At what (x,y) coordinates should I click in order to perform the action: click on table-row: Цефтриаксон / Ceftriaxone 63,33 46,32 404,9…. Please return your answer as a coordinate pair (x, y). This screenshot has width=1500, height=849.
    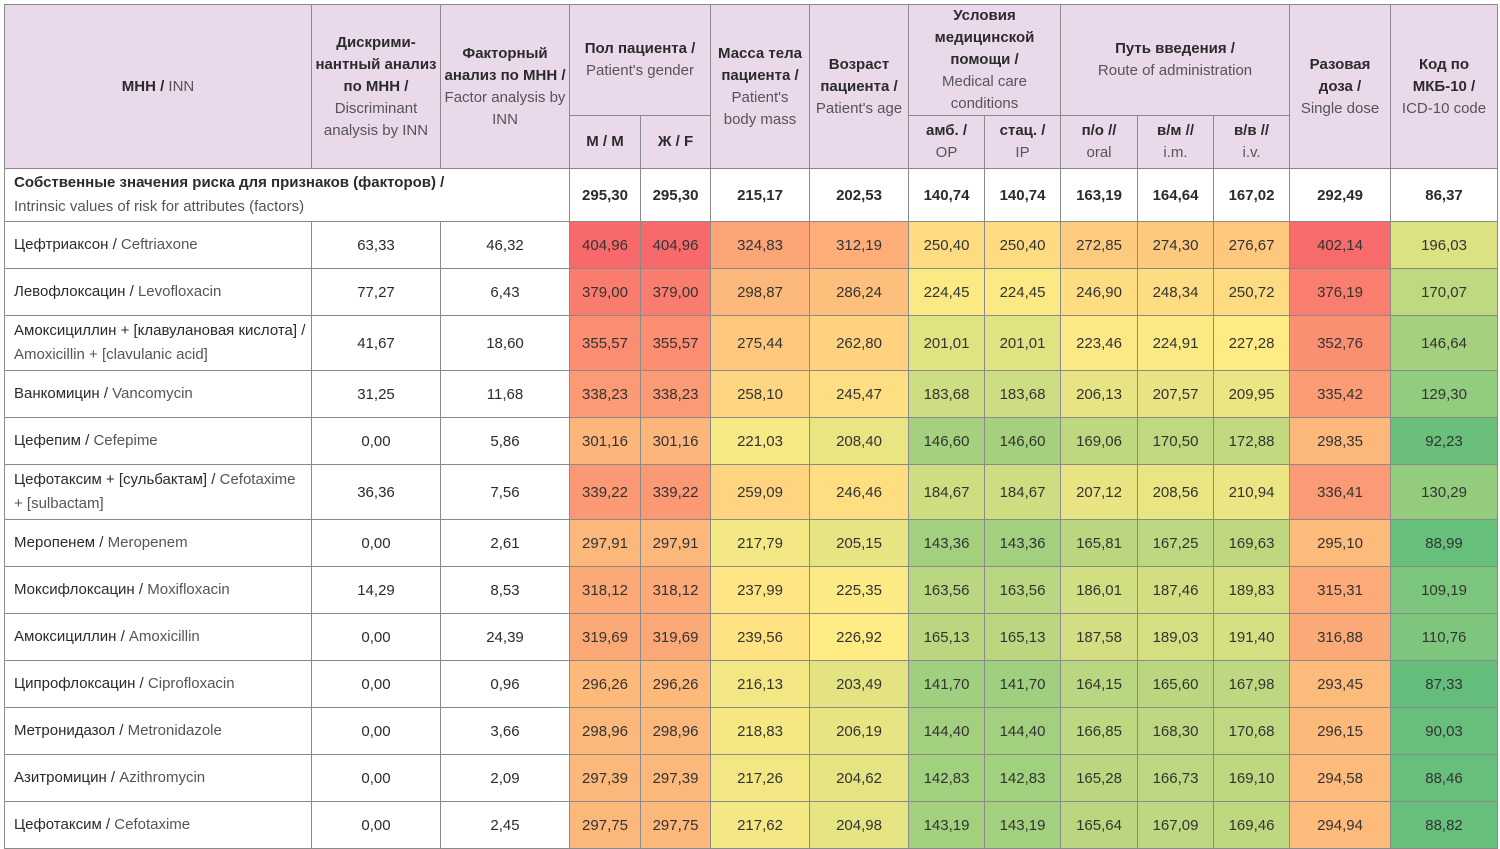
    Looking at the image, I should click on (751, 245).